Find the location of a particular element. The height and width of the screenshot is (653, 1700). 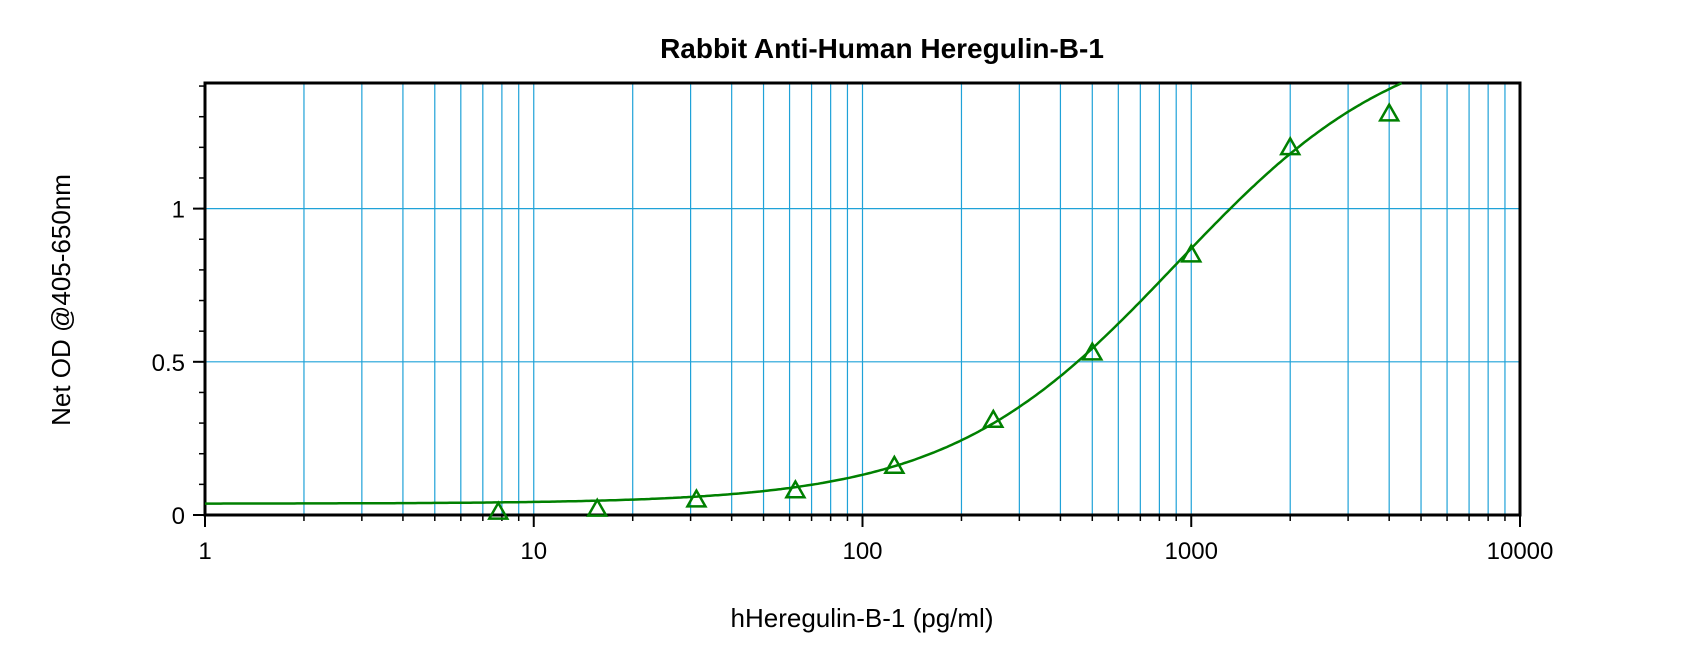

x-tick-label: 1000 is located at coordinates (1191, 551).